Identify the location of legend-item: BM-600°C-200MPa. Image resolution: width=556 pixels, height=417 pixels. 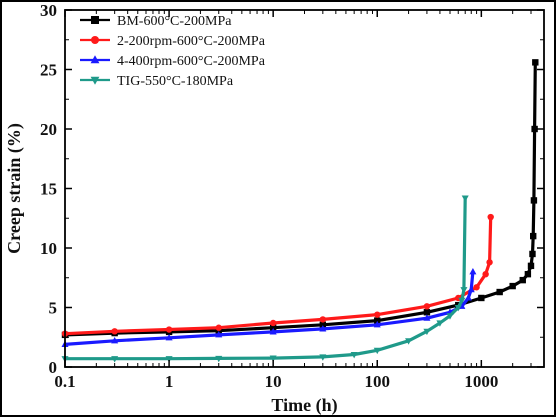
(156, 21).